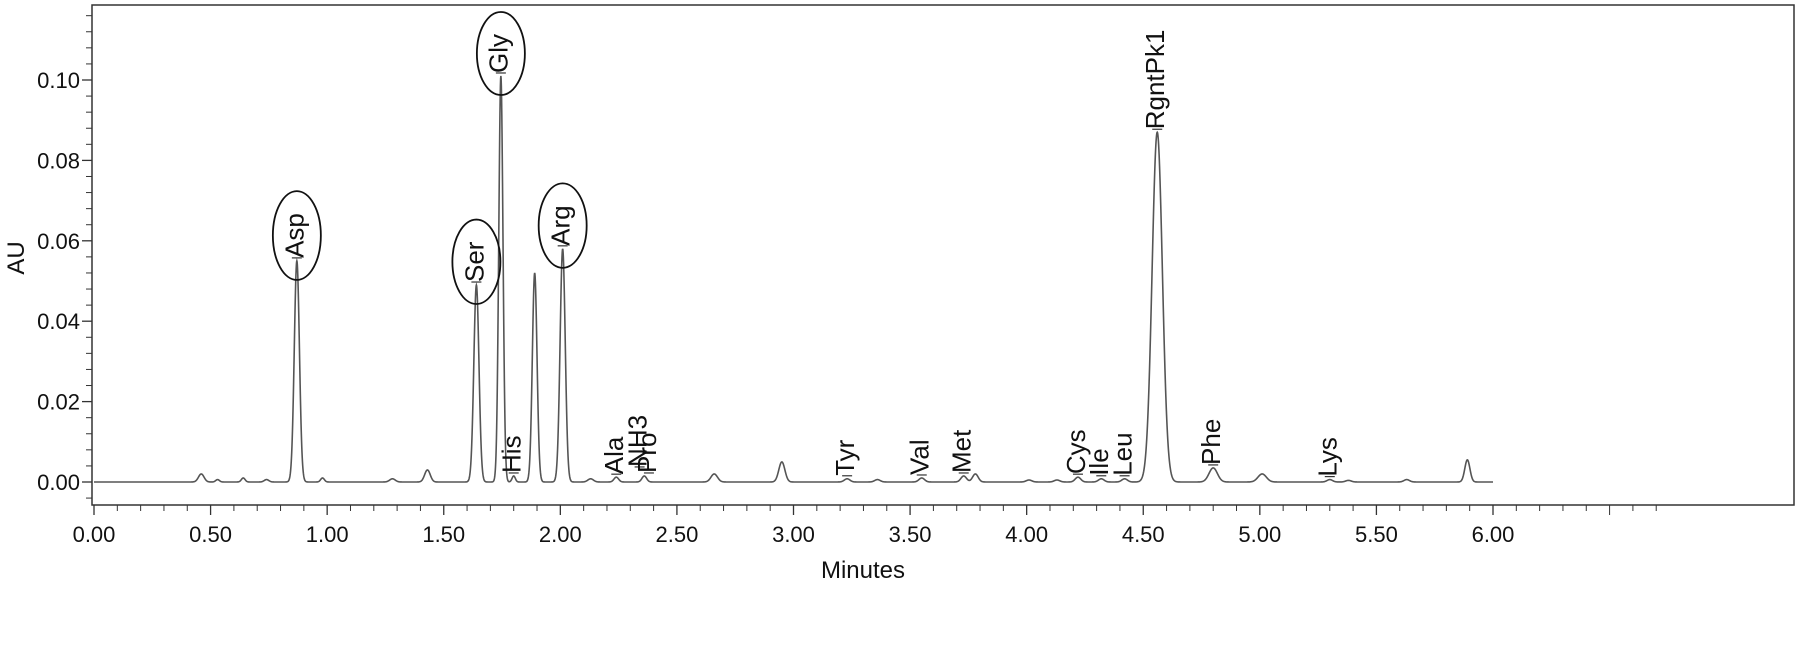  What do you see at coordinates (58, 160) in the screenshot?
I see `y-tick-label: 0.08` at bounding box center [58, 160].